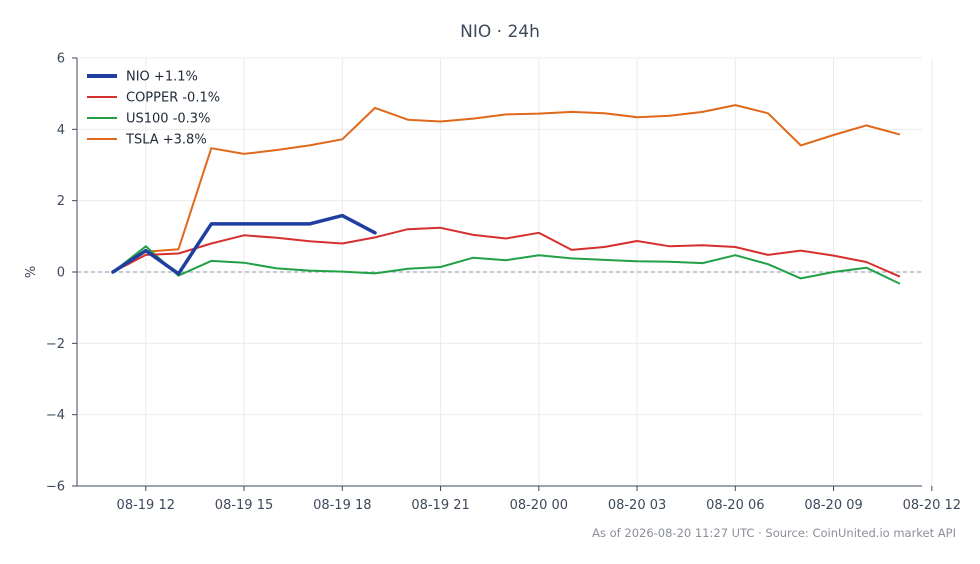 Image resolution: width=980 pixels, height=564 pixels. I want to click on y-tick-label: 0, so click(61, 273).